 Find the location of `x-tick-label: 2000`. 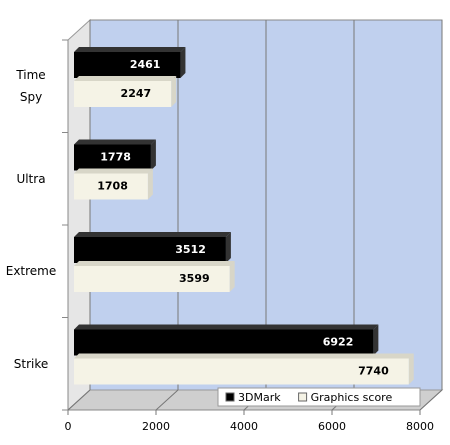

x-tick-label: 2000 is located at coordinates (156, 426).